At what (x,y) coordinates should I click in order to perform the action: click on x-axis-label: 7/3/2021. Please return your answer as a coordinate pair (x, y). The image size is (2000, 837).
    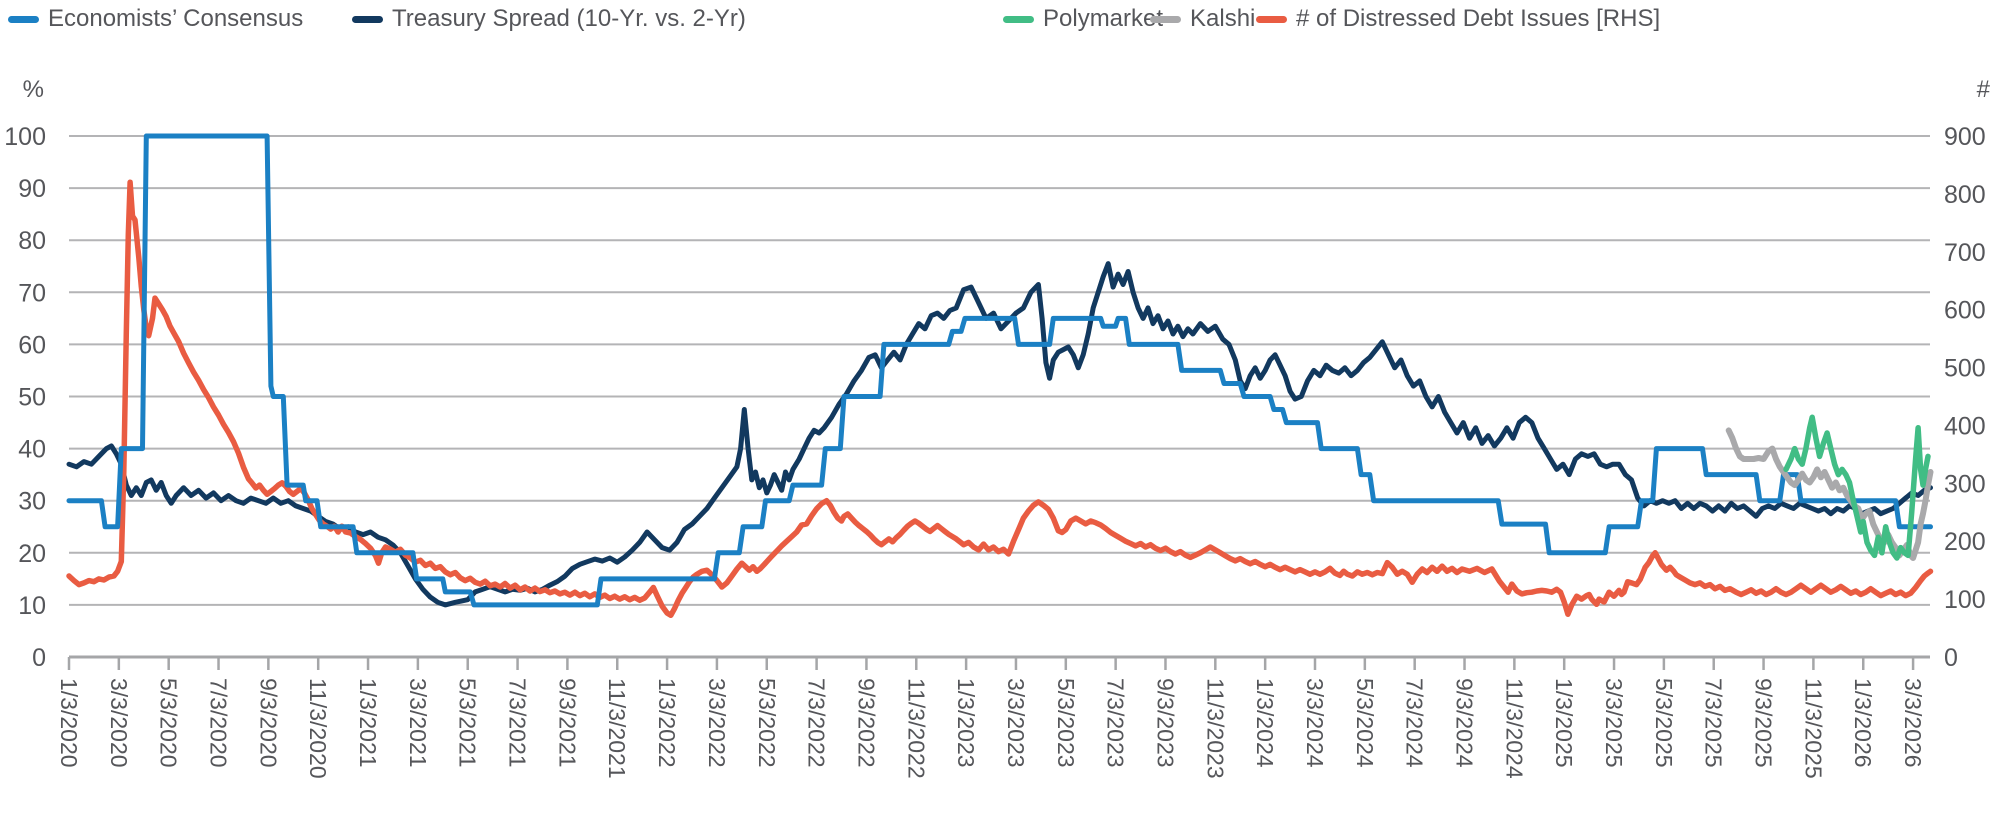
    Looking at the image, I should click on (518, 723).